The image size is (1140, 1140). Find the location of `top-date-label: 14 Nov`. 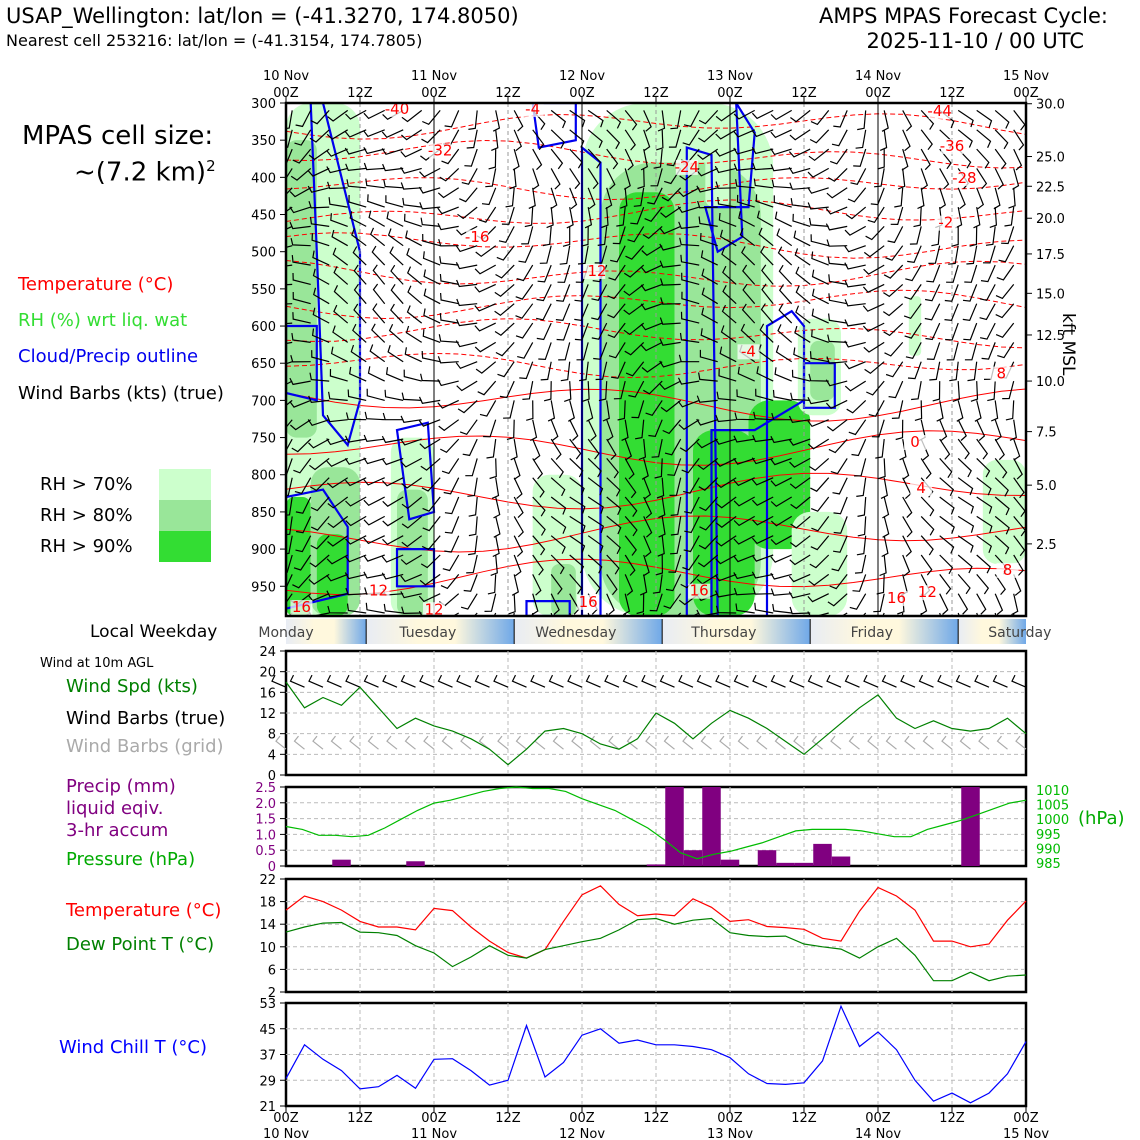

top-date-label: 14 Nov is located at coordinates (878, 76).